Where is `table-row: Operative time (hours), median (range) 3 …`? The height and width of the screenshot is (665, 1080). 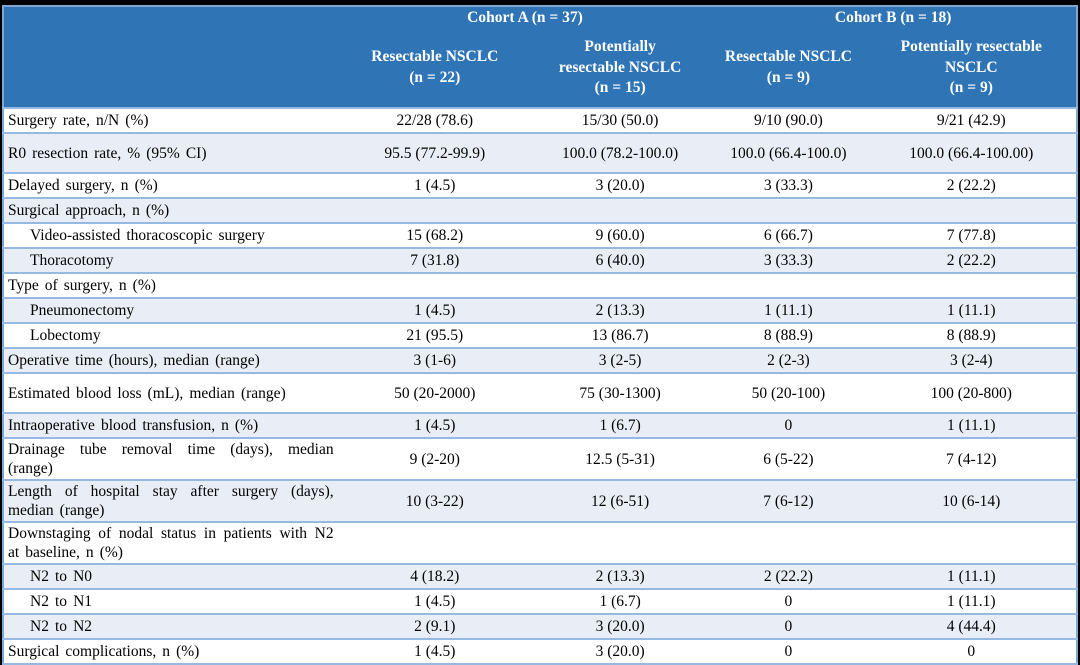
table-row: Operative time (hours), median (range) 3 … is located at coordinates (540, 360).